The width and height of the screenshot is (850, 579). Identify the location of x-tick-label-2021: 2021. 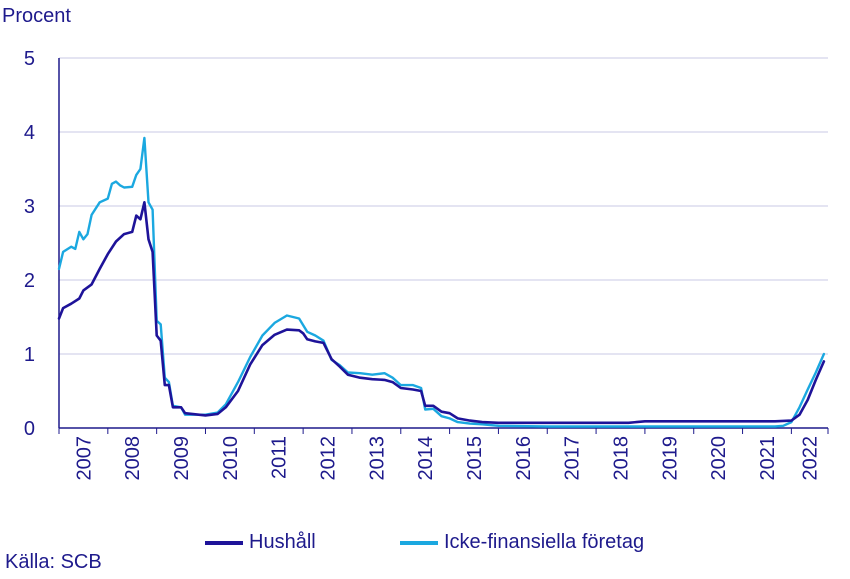
(768, 458).